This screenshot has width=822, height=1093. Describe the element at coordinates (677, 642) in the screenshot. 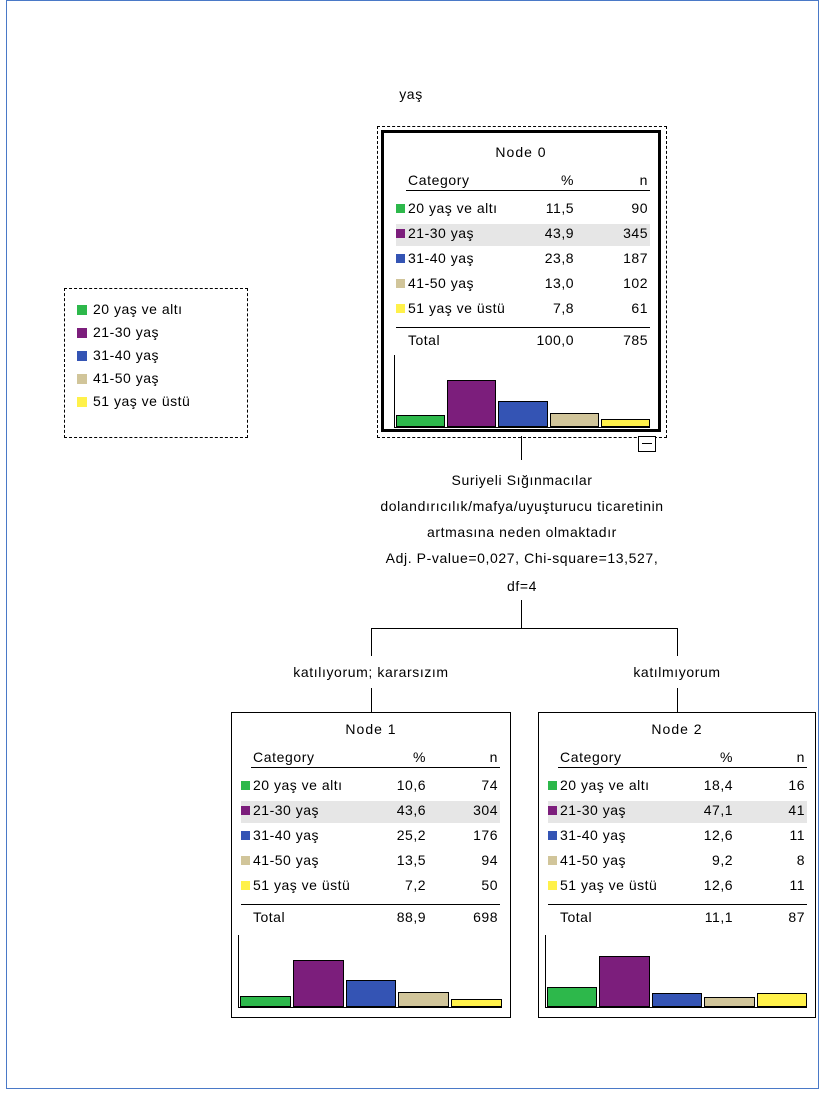

I see `connector-right-branch` at that location.